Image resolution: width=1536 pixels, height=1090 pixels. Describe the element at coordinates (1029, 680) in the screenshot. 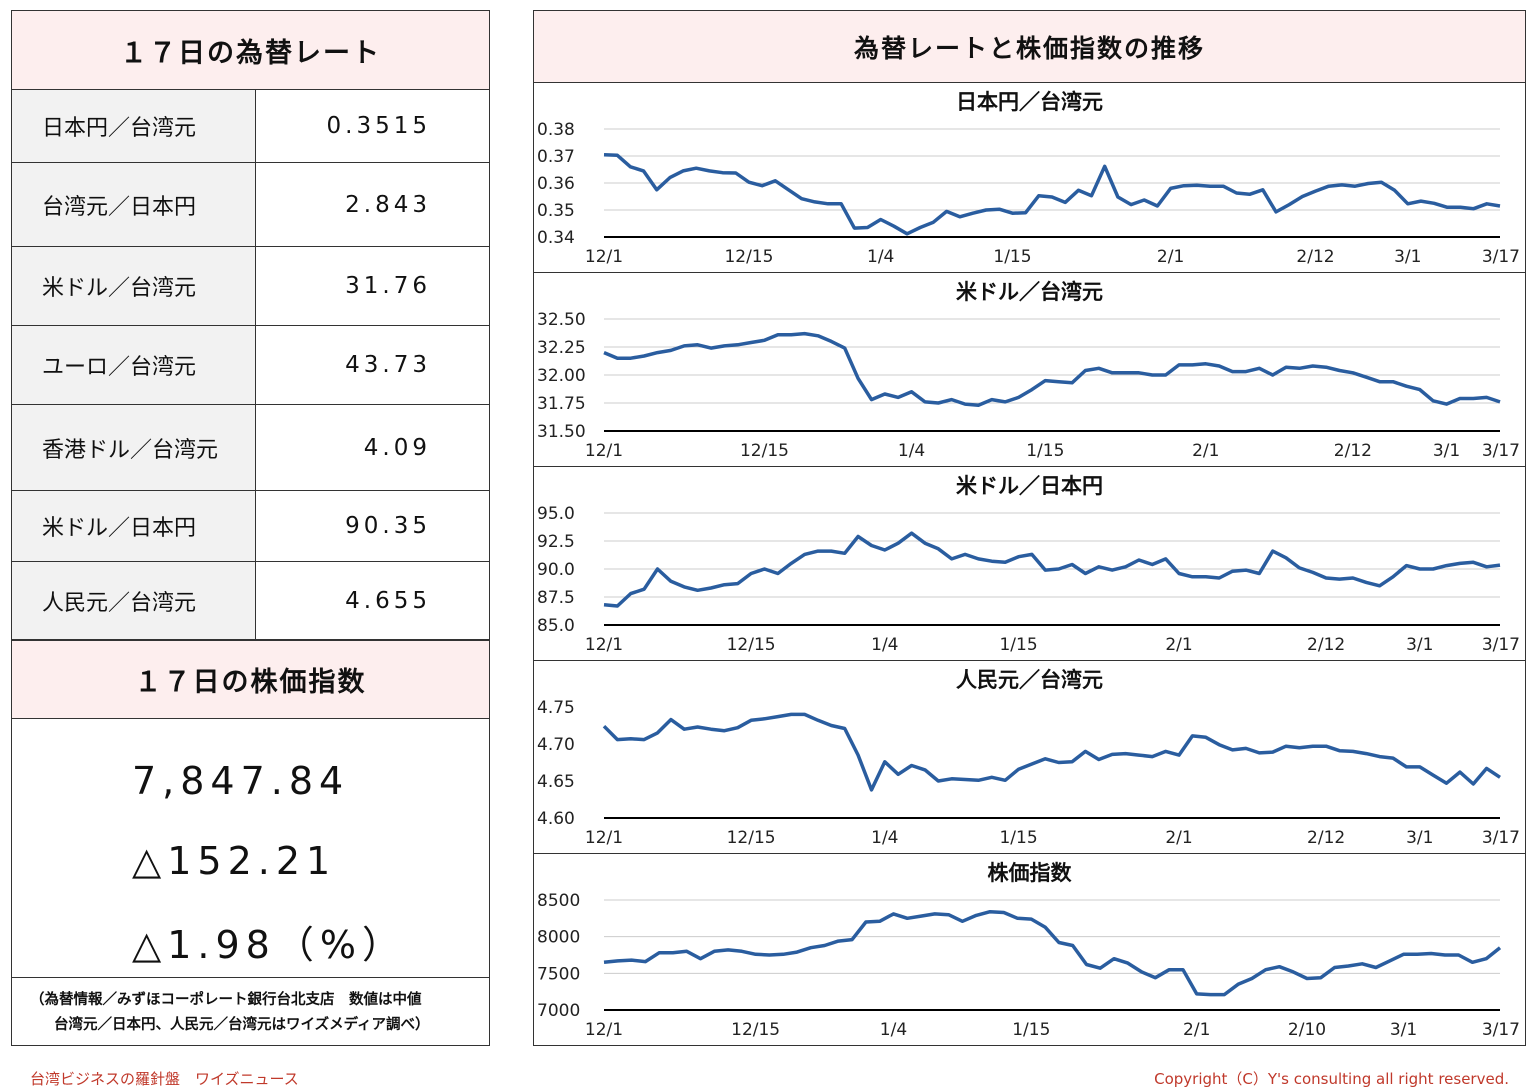

I see `chart-title: 人民元／台湾元` at that location.